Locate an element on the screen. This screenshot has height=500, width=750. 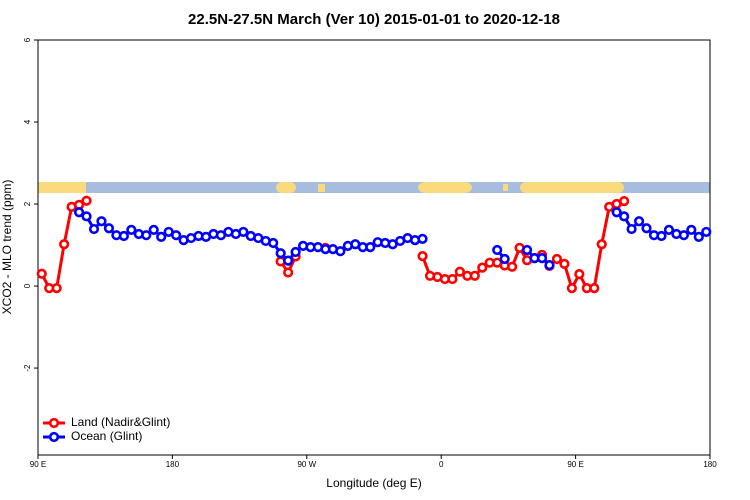
x-tick-label: 90 W is located at coordinates (306, 464).